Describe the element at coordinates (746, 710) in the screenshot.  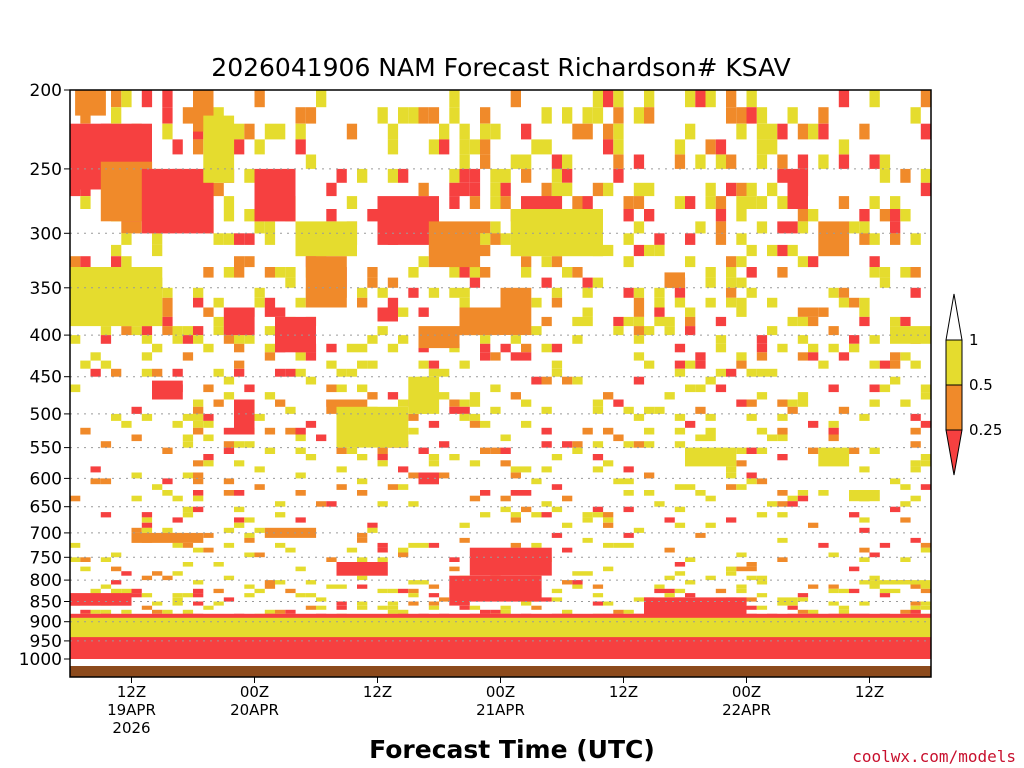
I see `x-tick-label: 22APR` at that location.